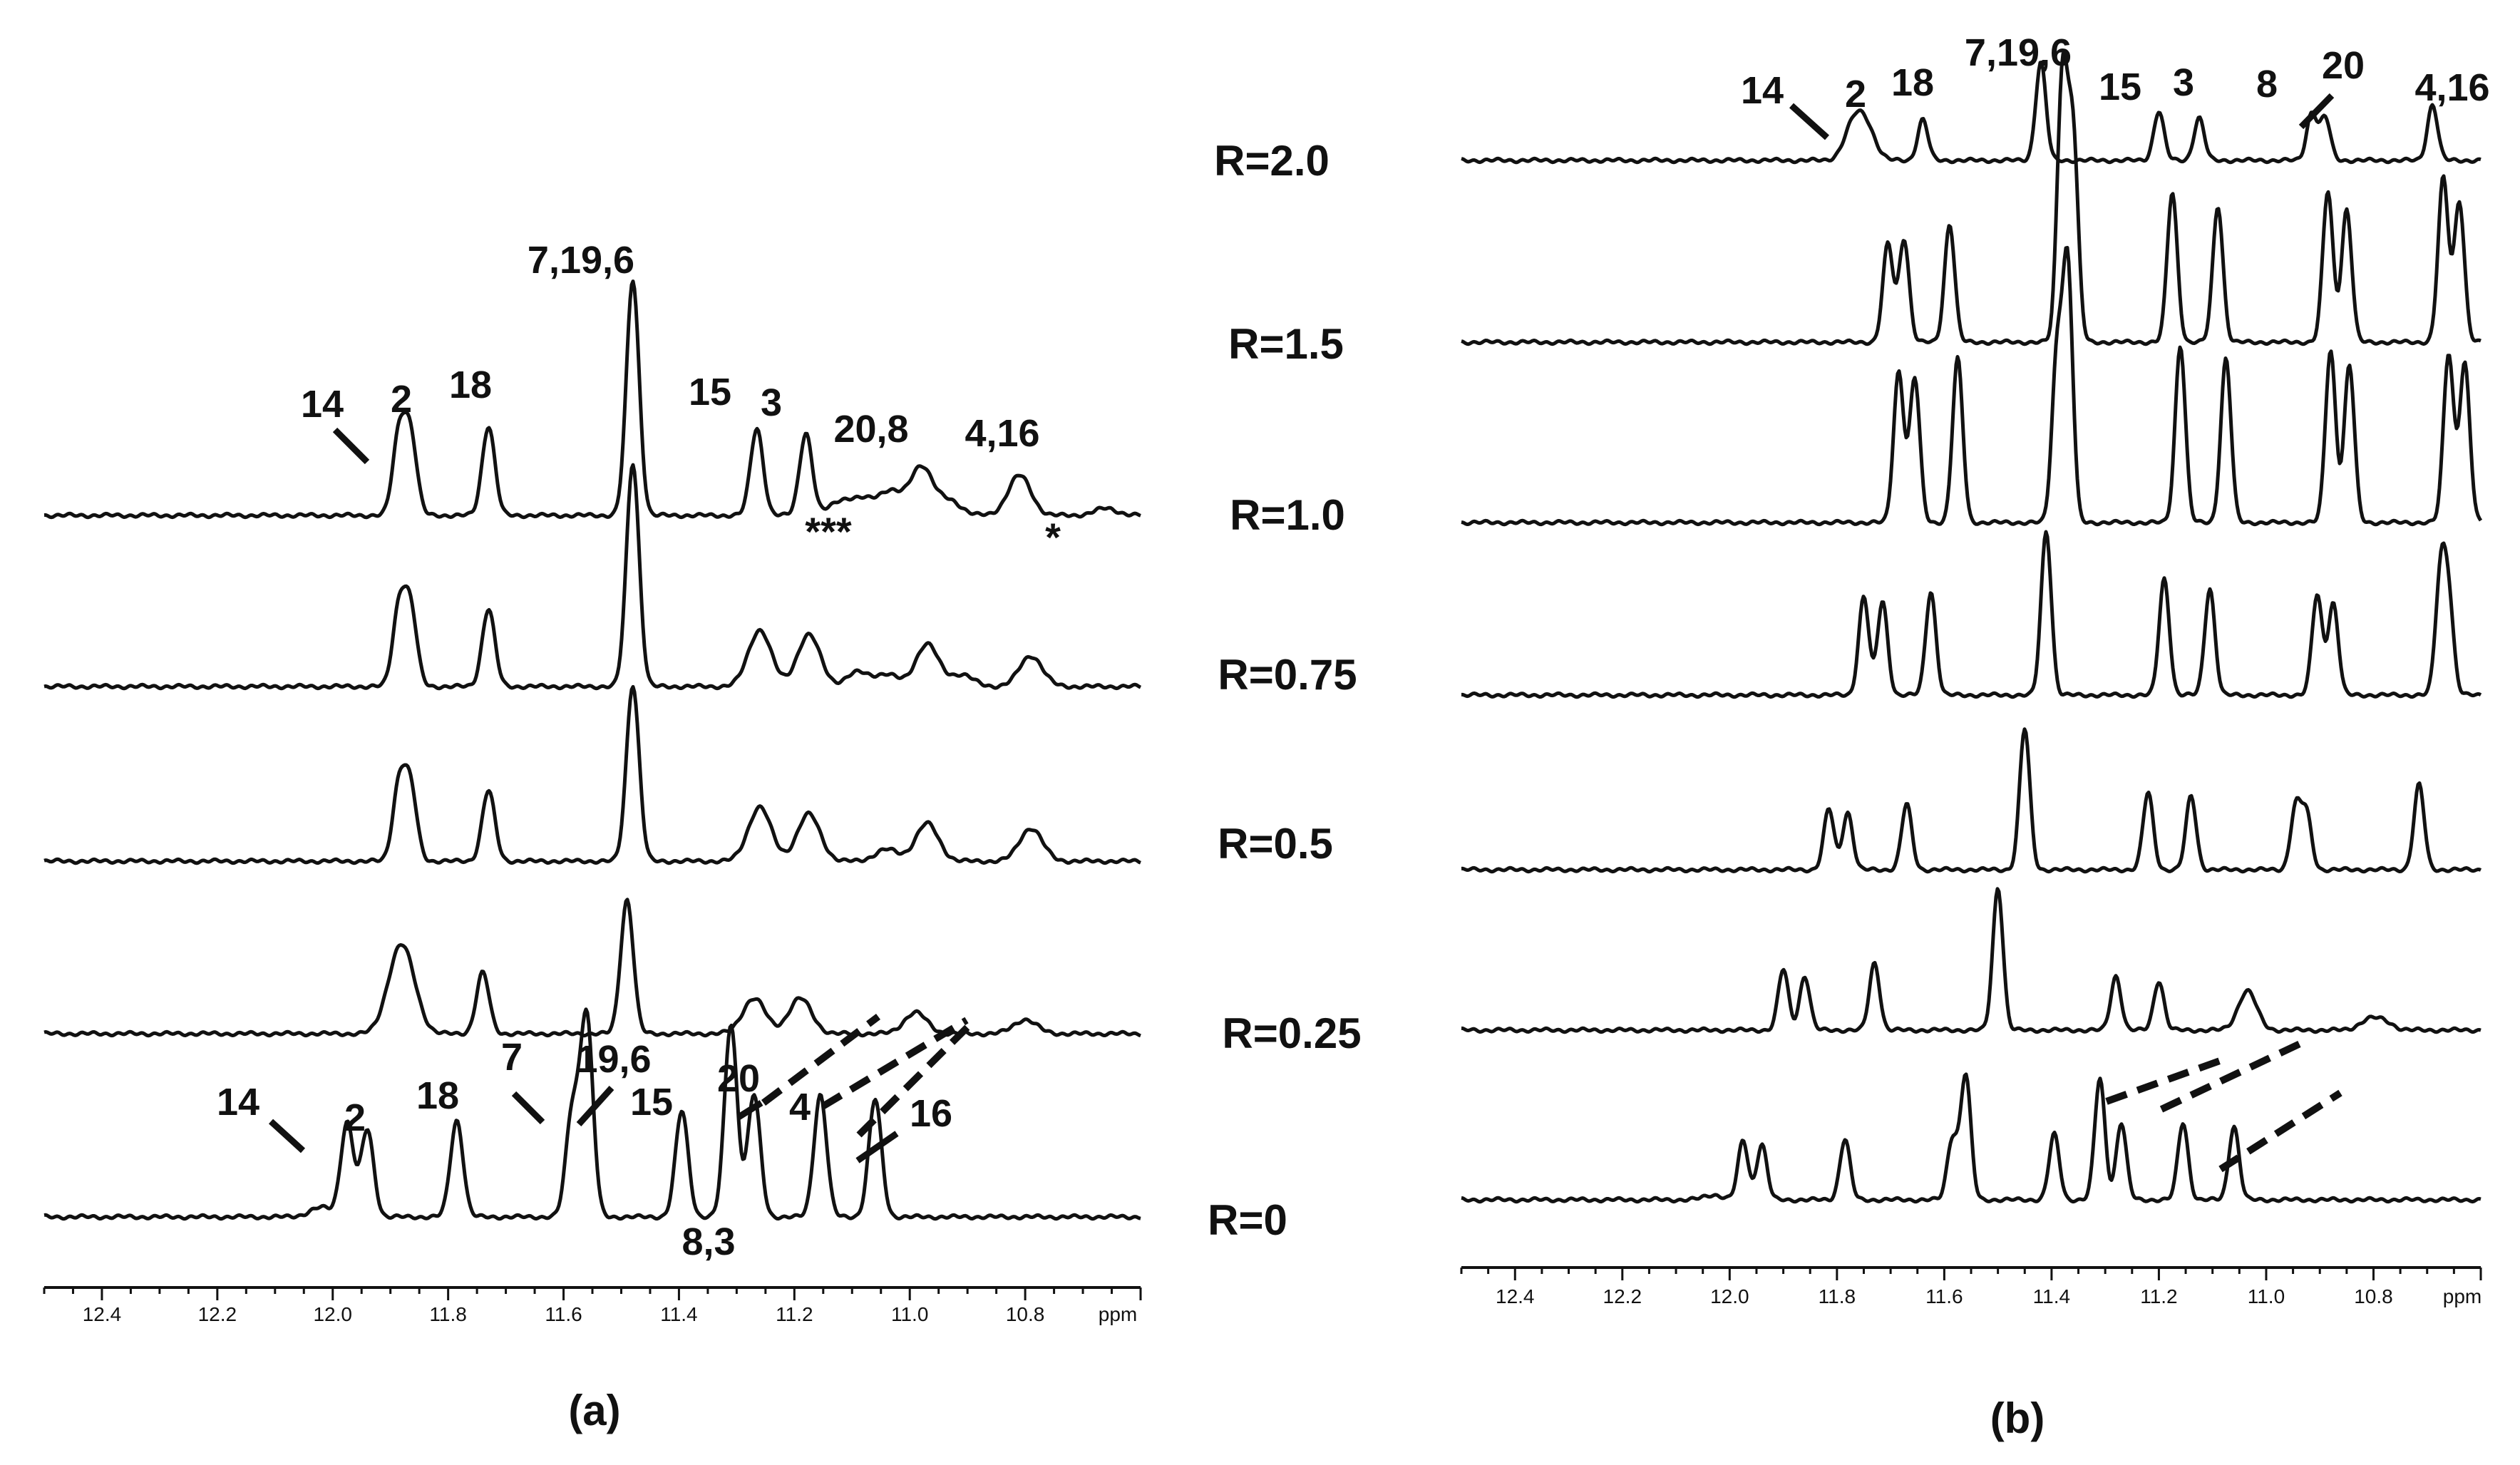 The height and width of the screenshot is (1465, 2520). I want to click on panel-b-peak-labels: 14 2 18 7,19,6 15 3 8 20 4,16, so click(2115, 73).